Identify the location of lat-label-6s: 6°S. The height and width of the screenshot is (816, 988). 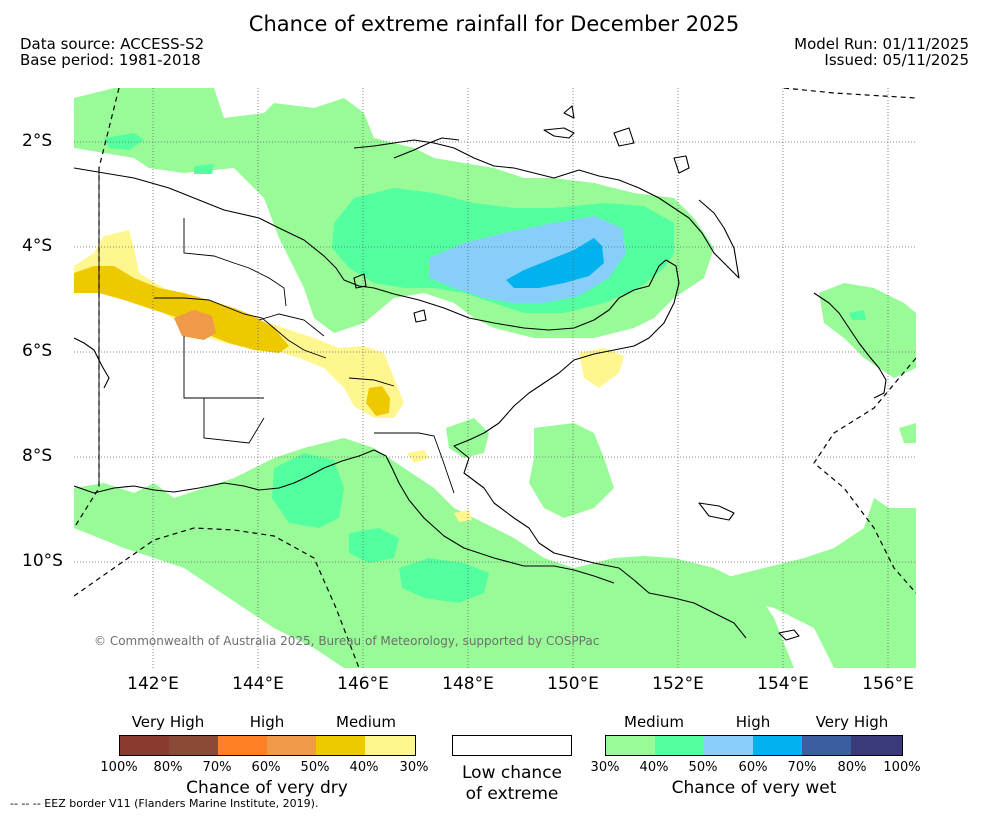
(37, 351).